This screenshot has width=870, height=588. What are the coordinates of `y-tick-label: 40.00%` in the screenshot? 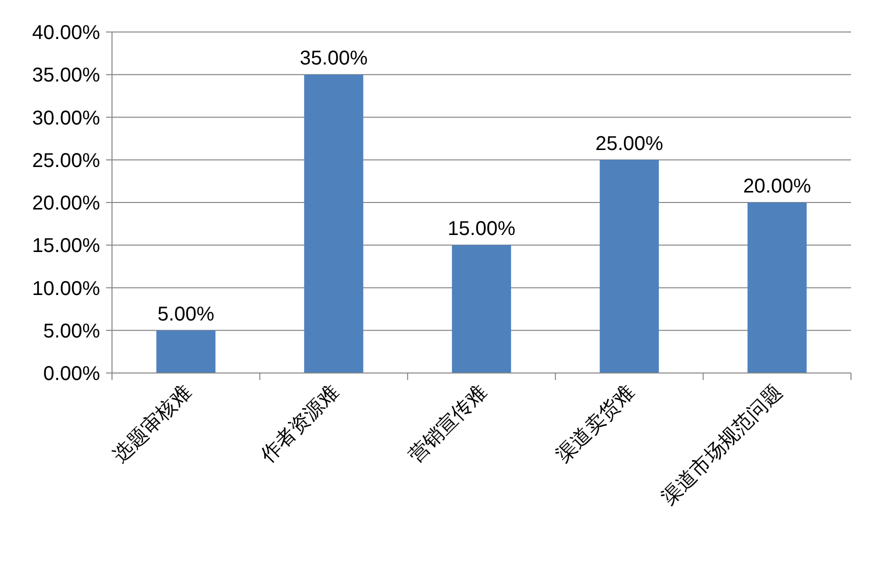 It's located at (66, 33).